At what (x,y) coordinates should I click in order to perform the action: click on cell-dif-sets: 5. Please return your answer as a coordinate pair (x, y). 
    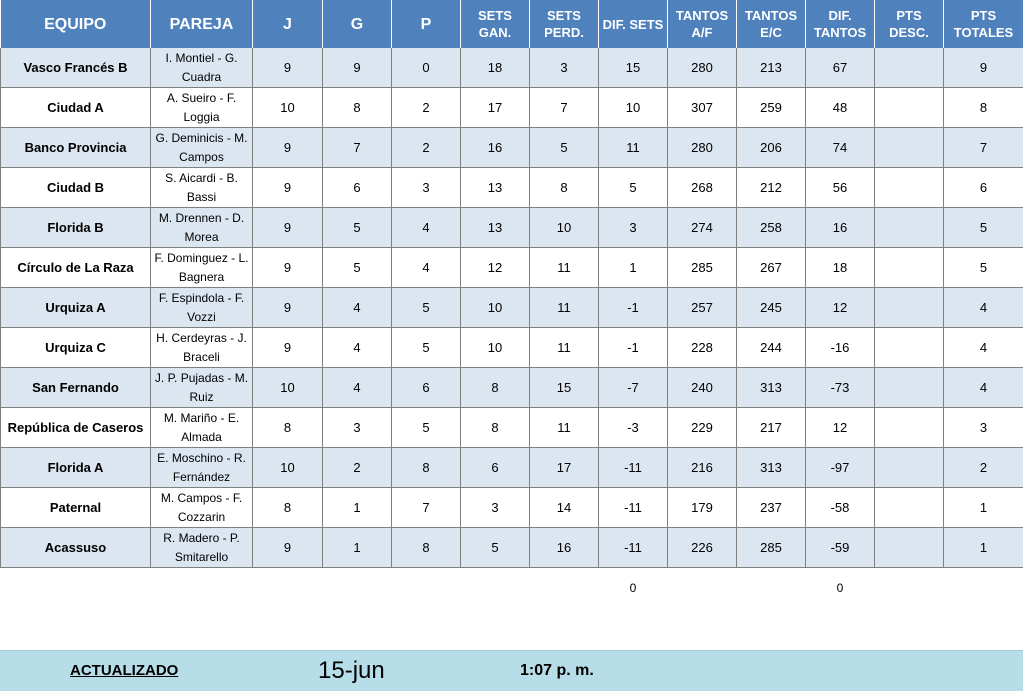
    Looking at the image, I should click on (633, 188).